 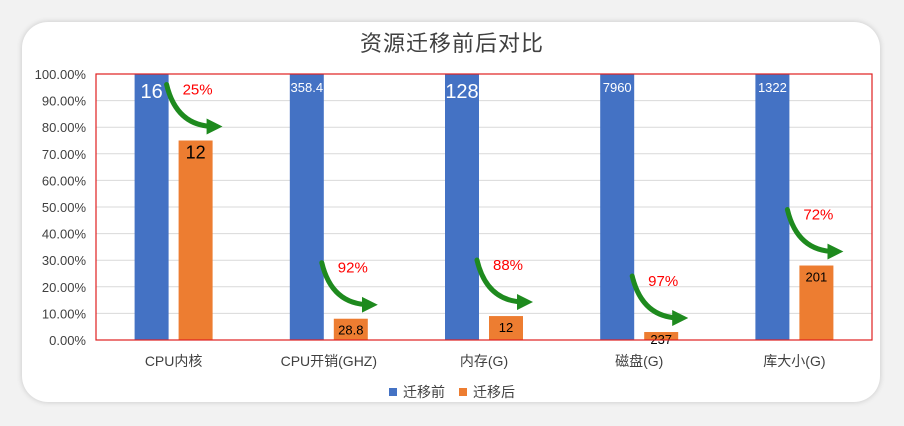 I want to click on y-tick-label: 40.00%, so click(x=64, y=234).